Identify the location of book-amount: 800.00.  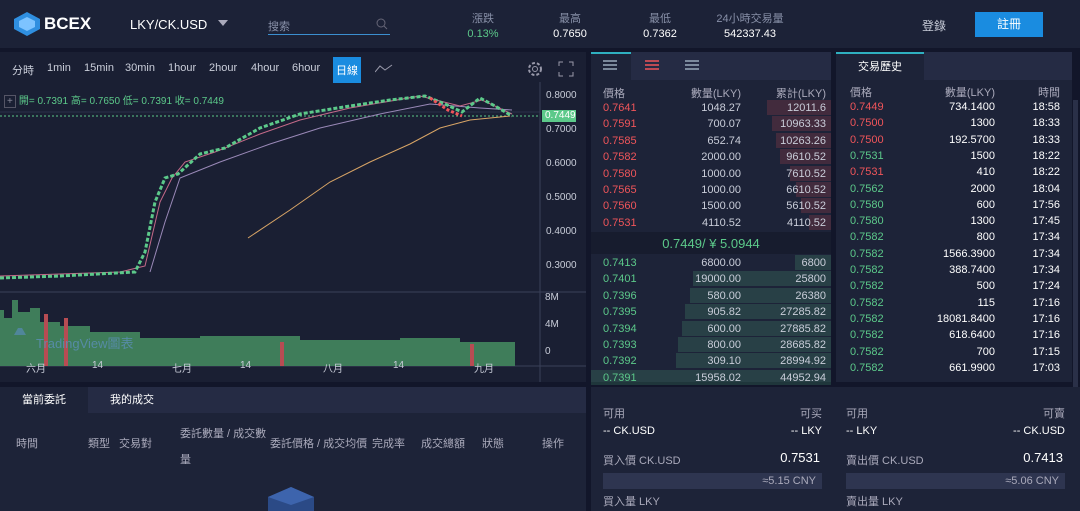
(724, 345).